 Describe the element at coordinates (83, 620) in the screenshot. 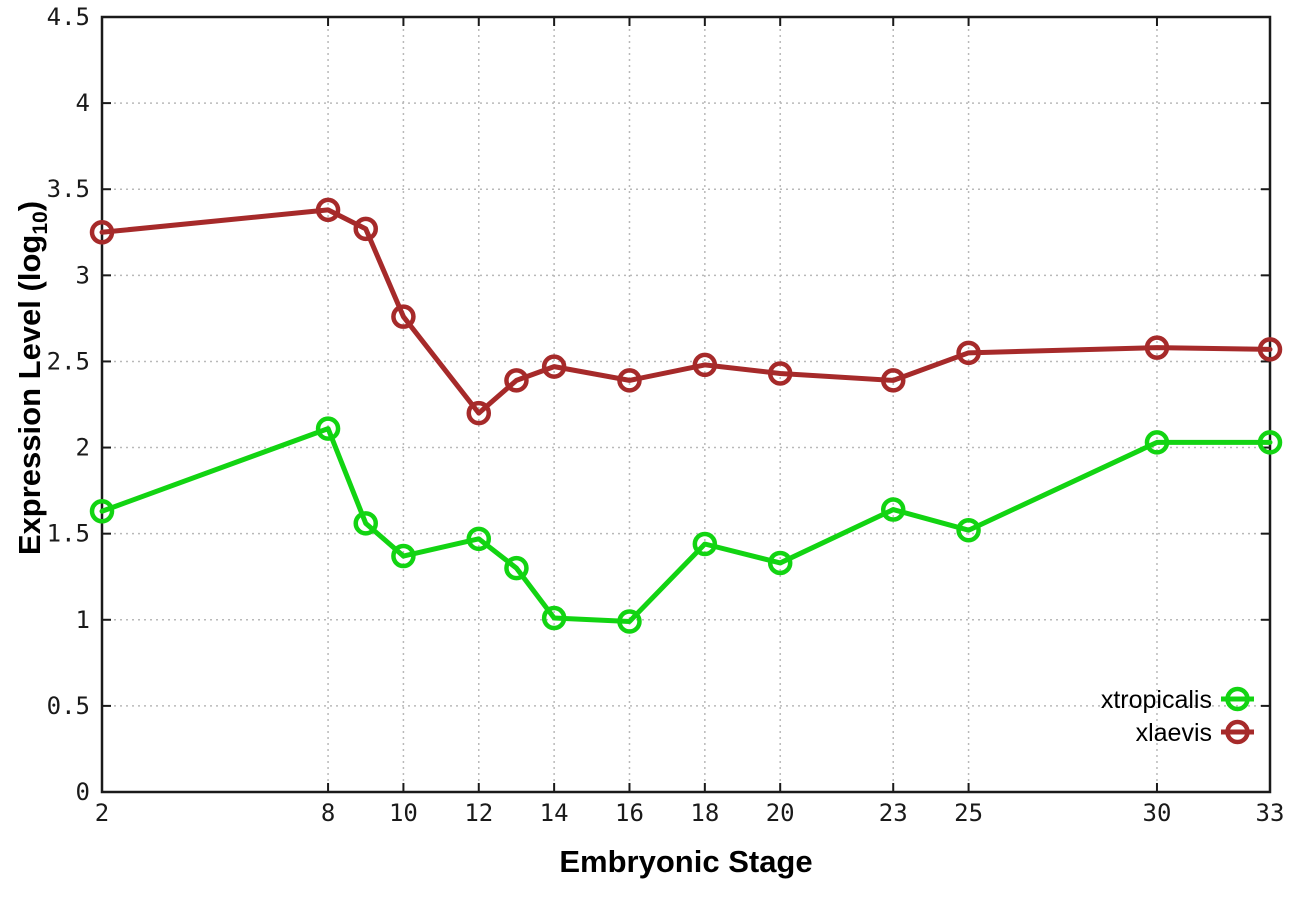

I see `y-tick-label-1: 1` at that location.